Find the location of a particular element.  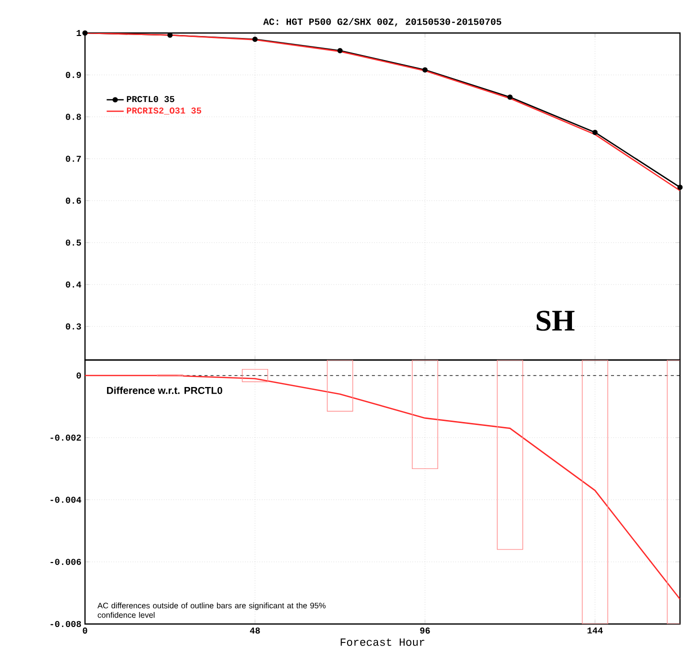

y-tick-label: -0.008 is located at coordinates (65, 624).